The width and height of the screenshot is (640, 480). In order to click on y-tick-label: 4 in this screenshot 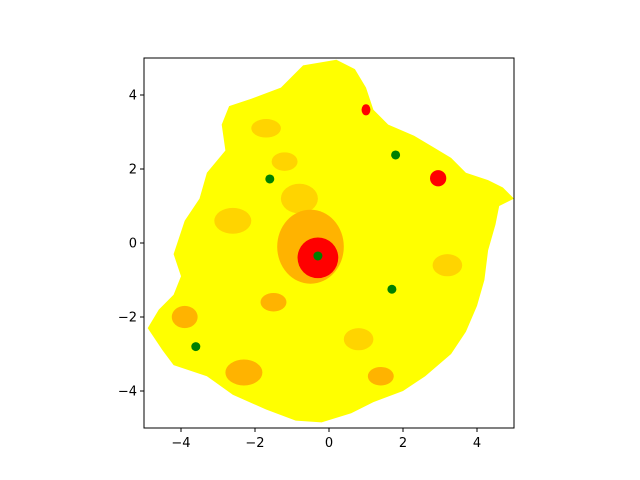, I will do `click(133, 96)`.